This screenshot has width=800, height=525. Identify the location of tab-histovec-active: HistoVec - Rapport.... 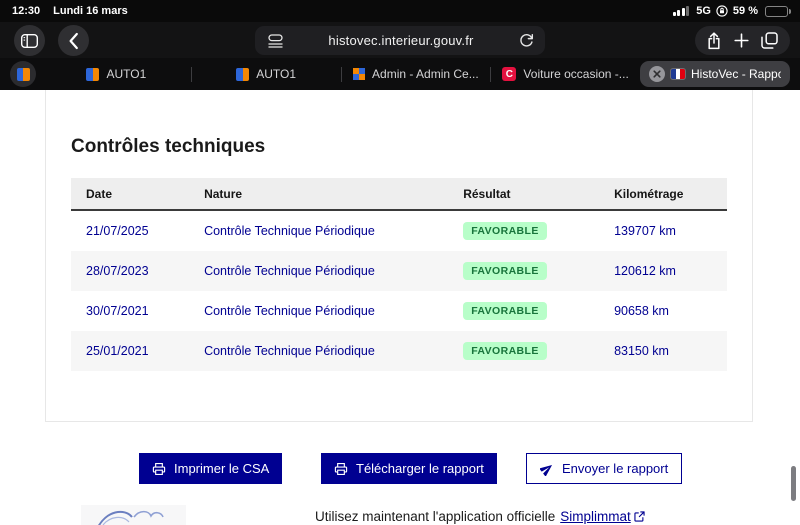
(715, 74).